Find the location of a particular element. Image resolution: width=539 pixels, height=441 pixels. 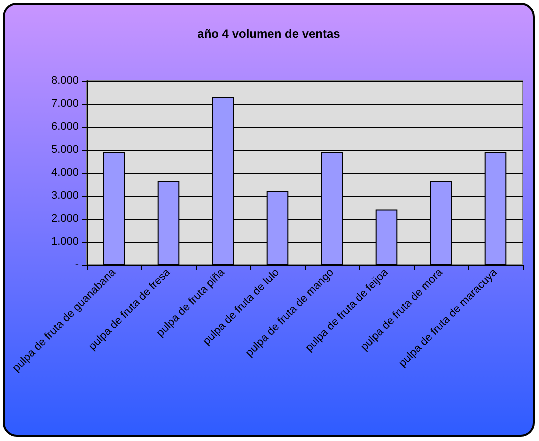

y-tick-label: 7.000 is located at coordinates (65, 104).